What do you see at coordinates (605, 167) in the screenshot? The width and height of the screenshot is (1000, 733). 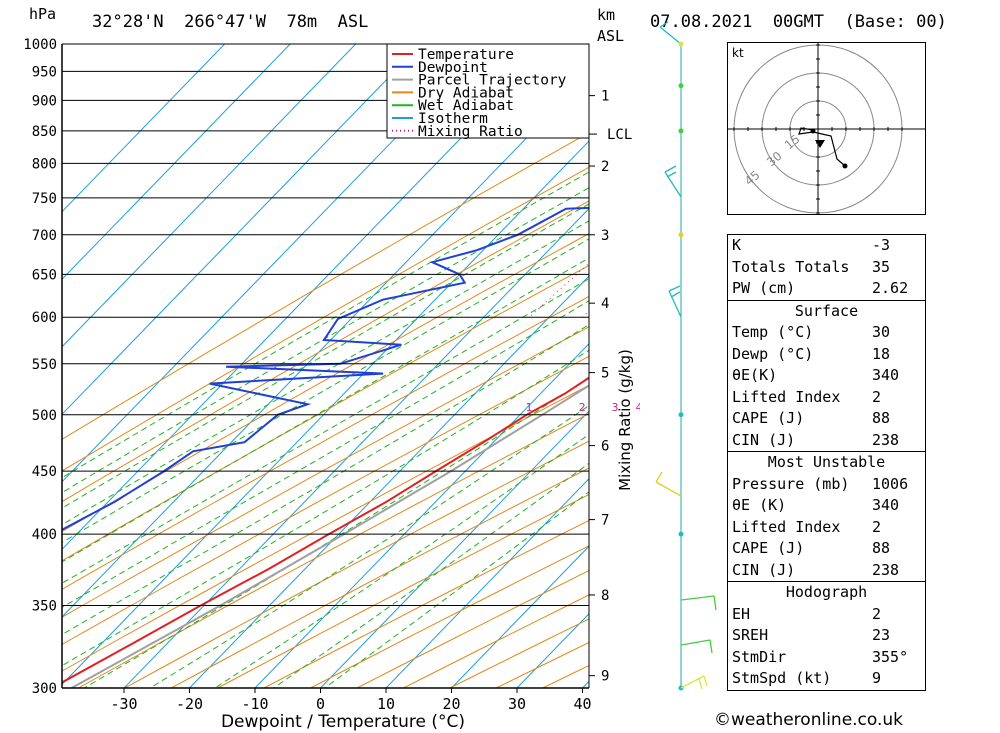 I see `km-tick-label: 2` at bounding box center [605, 167].